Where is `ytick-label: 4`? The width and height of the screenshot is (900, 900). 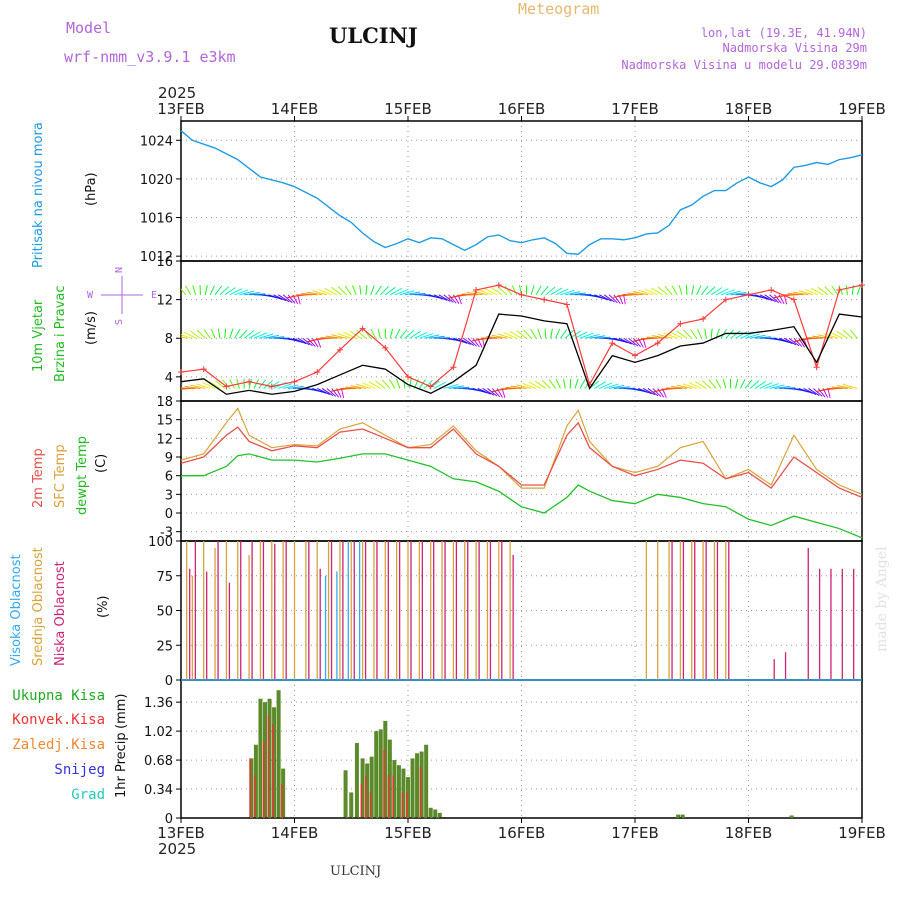 ytick-label: 4 is located at coordinates (169, 378).